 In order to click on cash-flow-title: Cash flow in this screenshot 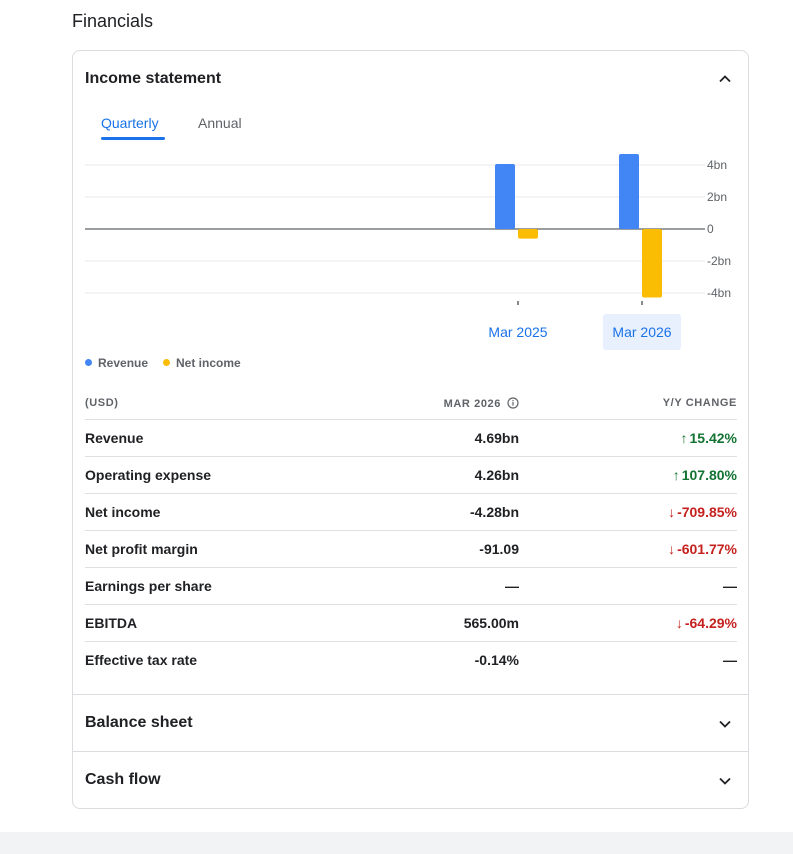, I will do `click(123, 779)`.